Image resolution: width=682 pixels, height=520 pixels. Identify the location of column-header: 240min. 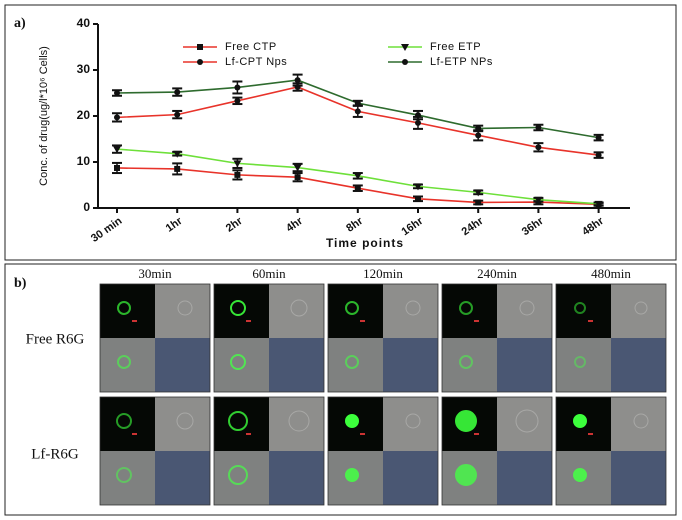
(497, 273).